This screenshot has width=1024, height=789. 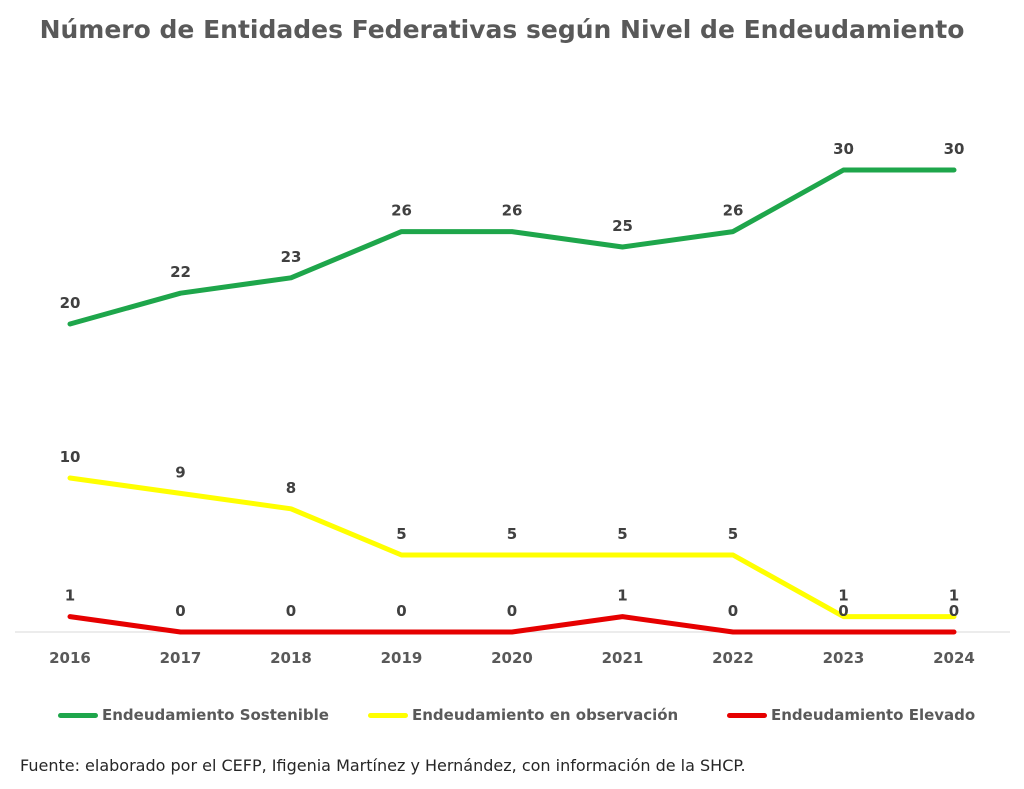 I want to click on x-tick-label: 2017, so click(x=181, y=658).